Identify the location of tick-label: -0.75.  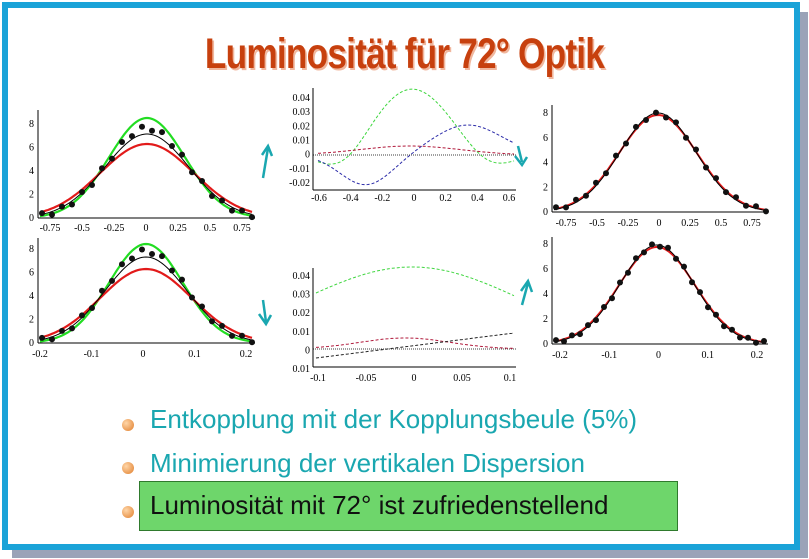
(566, 223).